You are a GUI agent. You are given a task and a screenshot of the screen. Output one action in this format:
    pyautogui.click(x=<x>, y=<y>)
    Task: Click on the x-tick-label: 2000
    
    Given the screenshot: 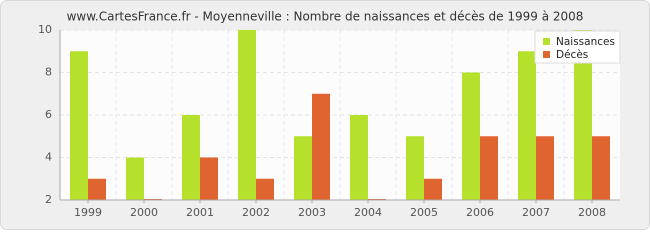 What is the action you would take?
    pyautogui.click(x=144, y=212)
    